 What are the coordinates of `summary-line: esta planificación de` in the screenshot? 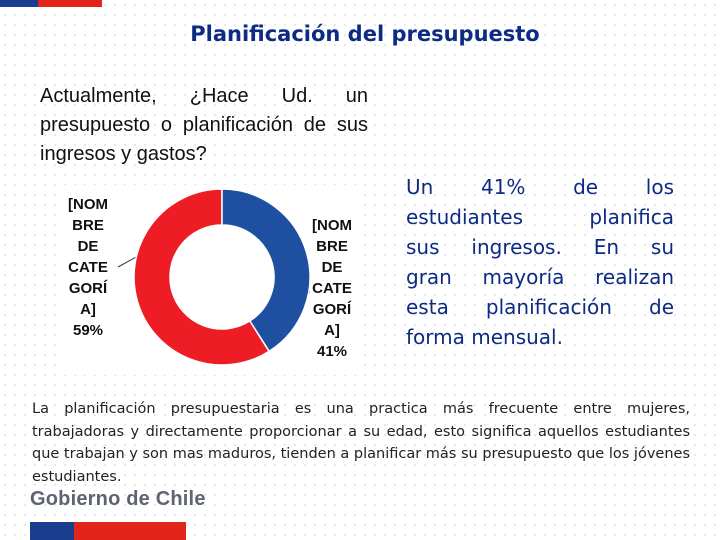 It's located at (540, 307).